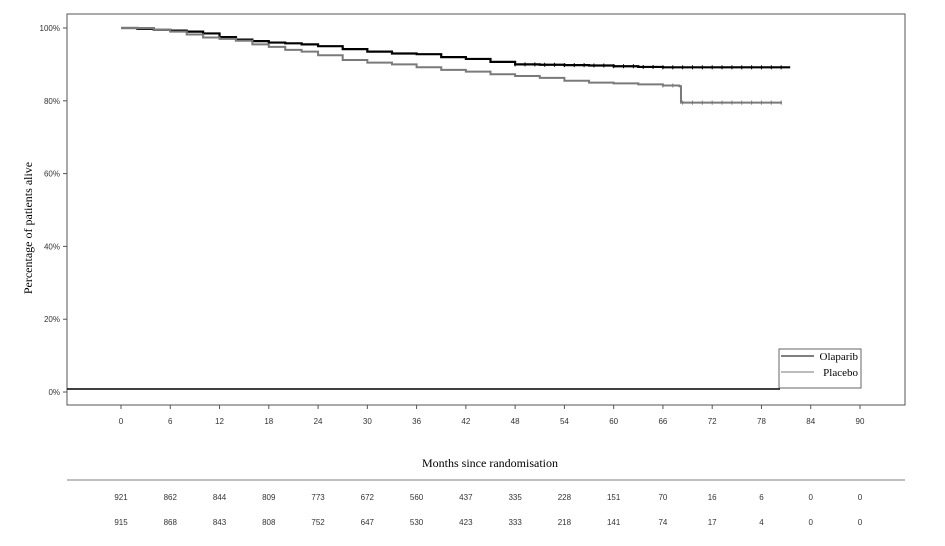  What do you see at coordinates (170, 421) in the screenshot?
I see `x-tick-label: 6` at bounding box center [170, 421].